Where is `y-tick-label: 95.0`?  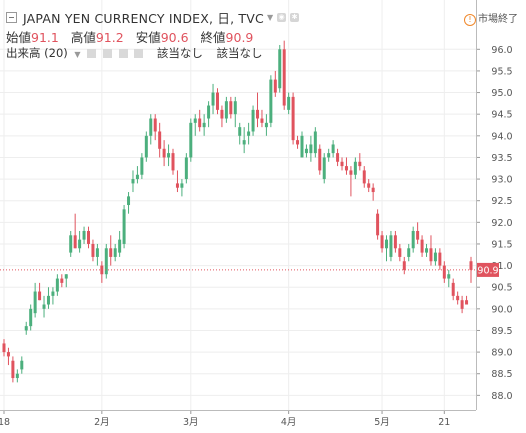 y-tick-label: 95.0 is located at coordinates (501, 93).